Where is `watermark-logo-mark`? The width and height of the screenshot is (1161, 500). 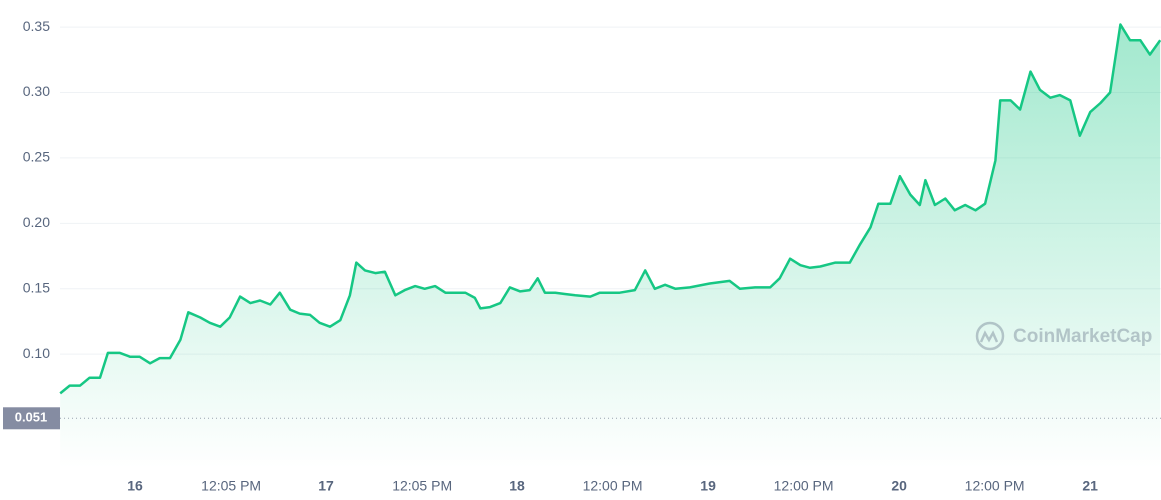 watermark-logo-mark is located at coordinates (989, 336).